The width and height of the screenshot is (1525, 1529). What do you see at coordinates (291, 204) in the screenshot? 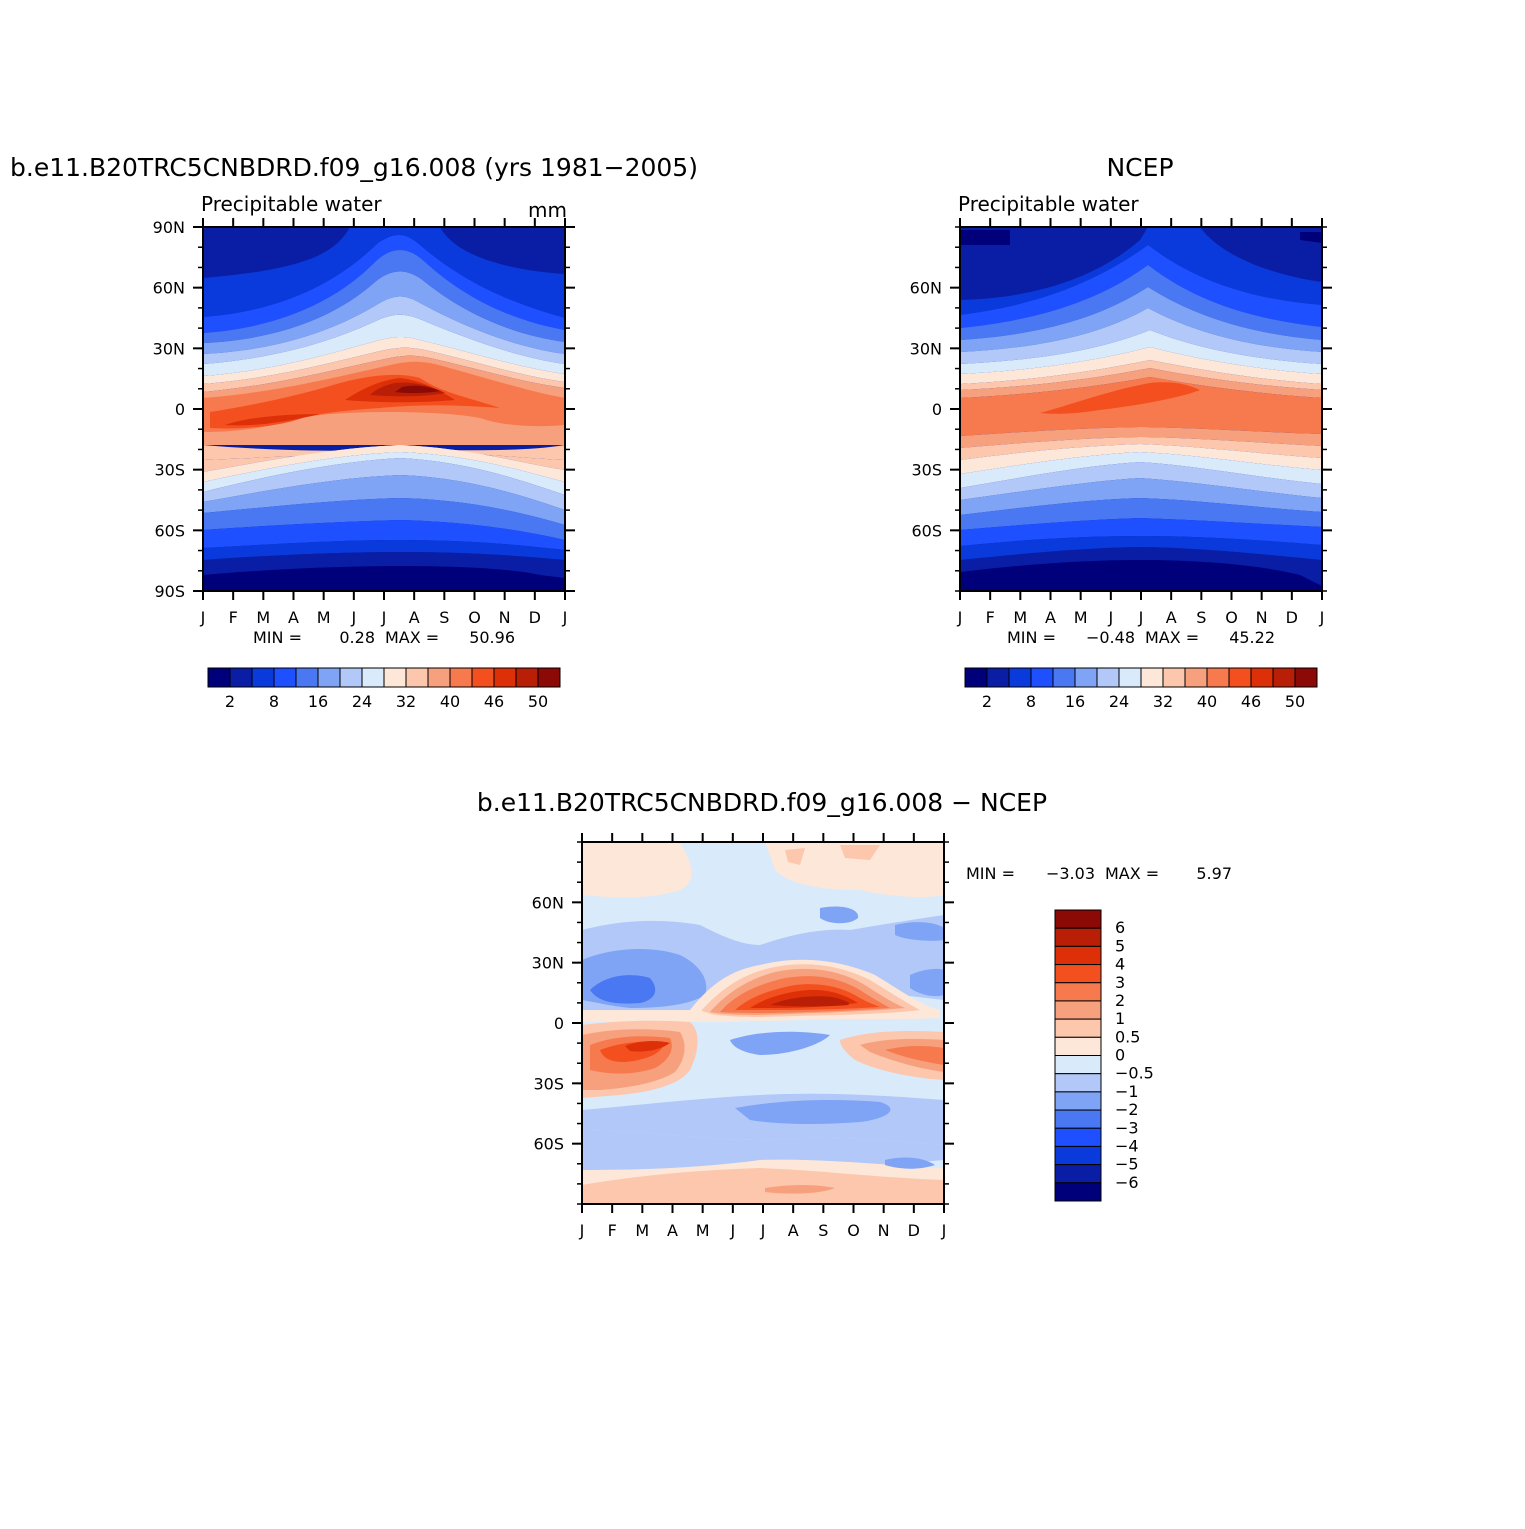
I see `panel-model-subtitle: Precipitable water` at bounding box center [291, 204].